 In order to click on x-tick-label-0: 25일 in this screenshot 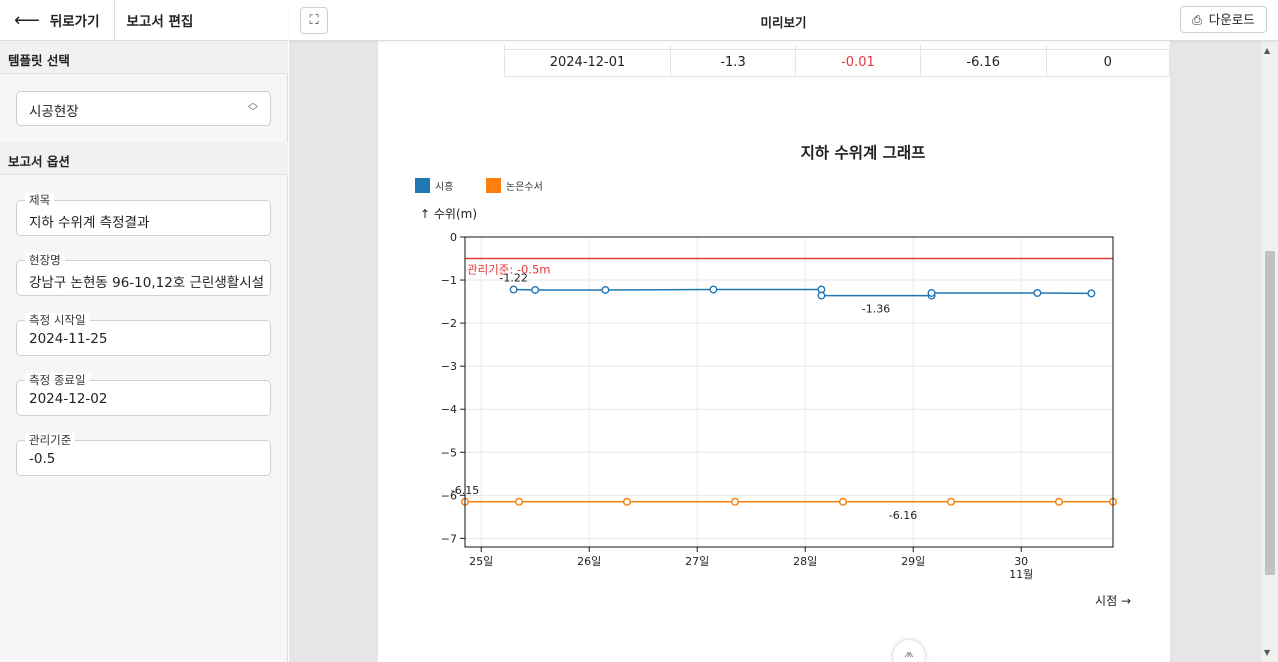, I will do `click(481, 561)`.